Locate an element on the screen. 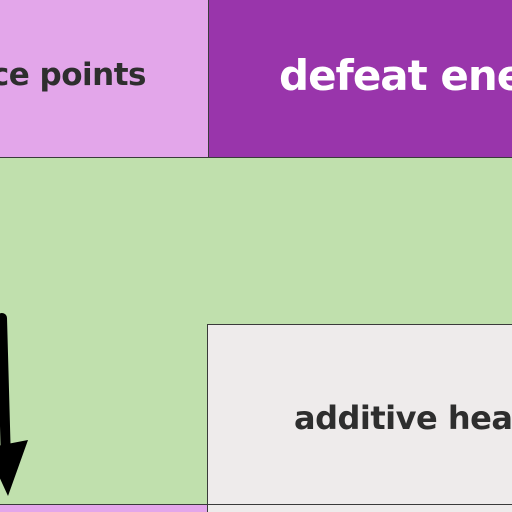 Image resolution: width=512 pixels, height=512 pixels. bottom-left-node is located at coordinates (104, 508).